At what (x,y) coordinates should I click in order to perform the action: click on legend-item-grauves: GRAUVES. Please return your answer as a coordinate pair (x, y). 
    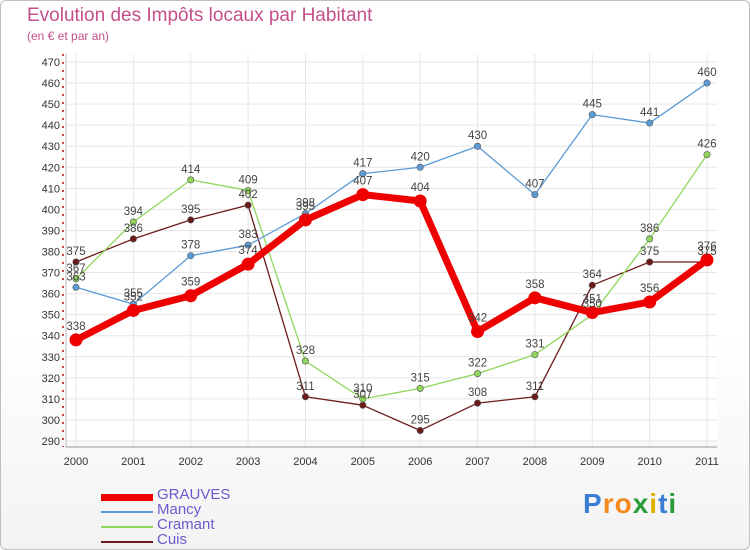
    Looking at the image, I should click on (201, 495).